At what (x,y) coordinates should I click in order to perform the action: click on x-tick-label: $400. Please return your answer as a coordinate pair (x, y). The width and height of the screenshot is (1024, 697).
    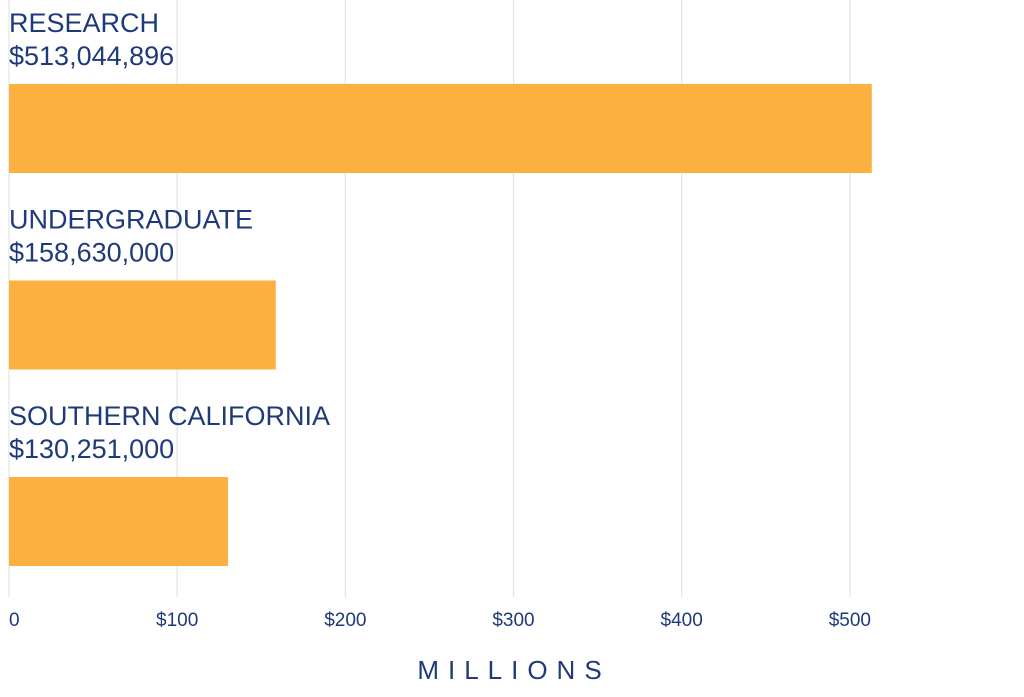
    Looking at the image, I should click on (682, 620).